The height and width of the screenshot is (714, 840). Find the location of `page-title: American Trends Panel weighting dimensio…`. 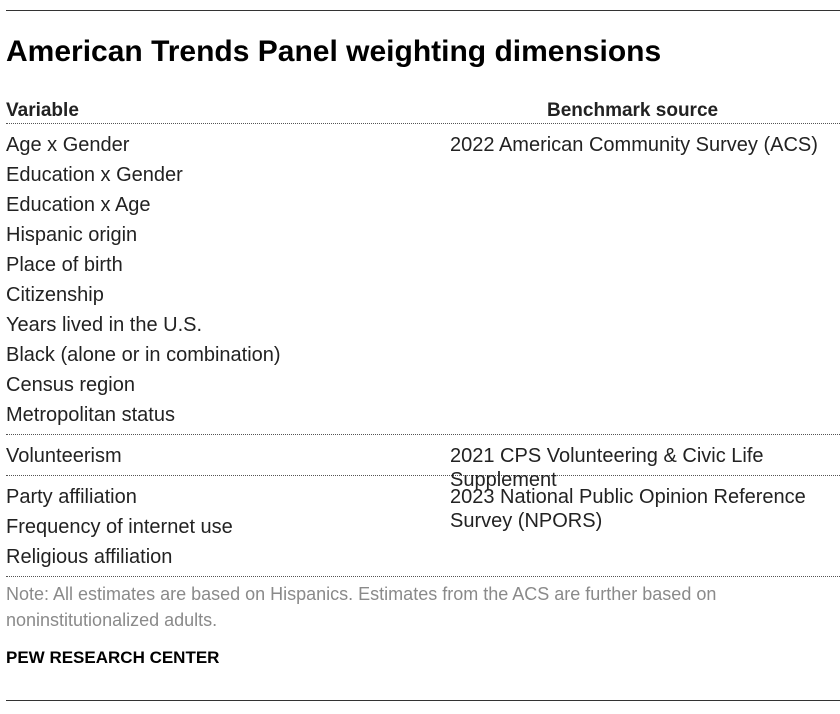

page-title: American Trends Panel weighting dimensio… is located at coordinates (334, 51).